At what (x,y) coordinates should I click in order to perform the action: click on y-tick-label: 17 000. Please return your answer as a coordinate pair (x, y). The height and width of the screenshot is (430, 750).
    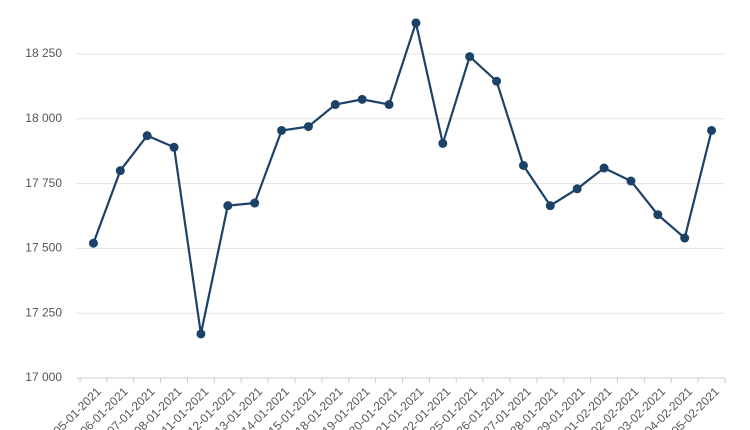
    Looking at the image, I should click on (43, 377).